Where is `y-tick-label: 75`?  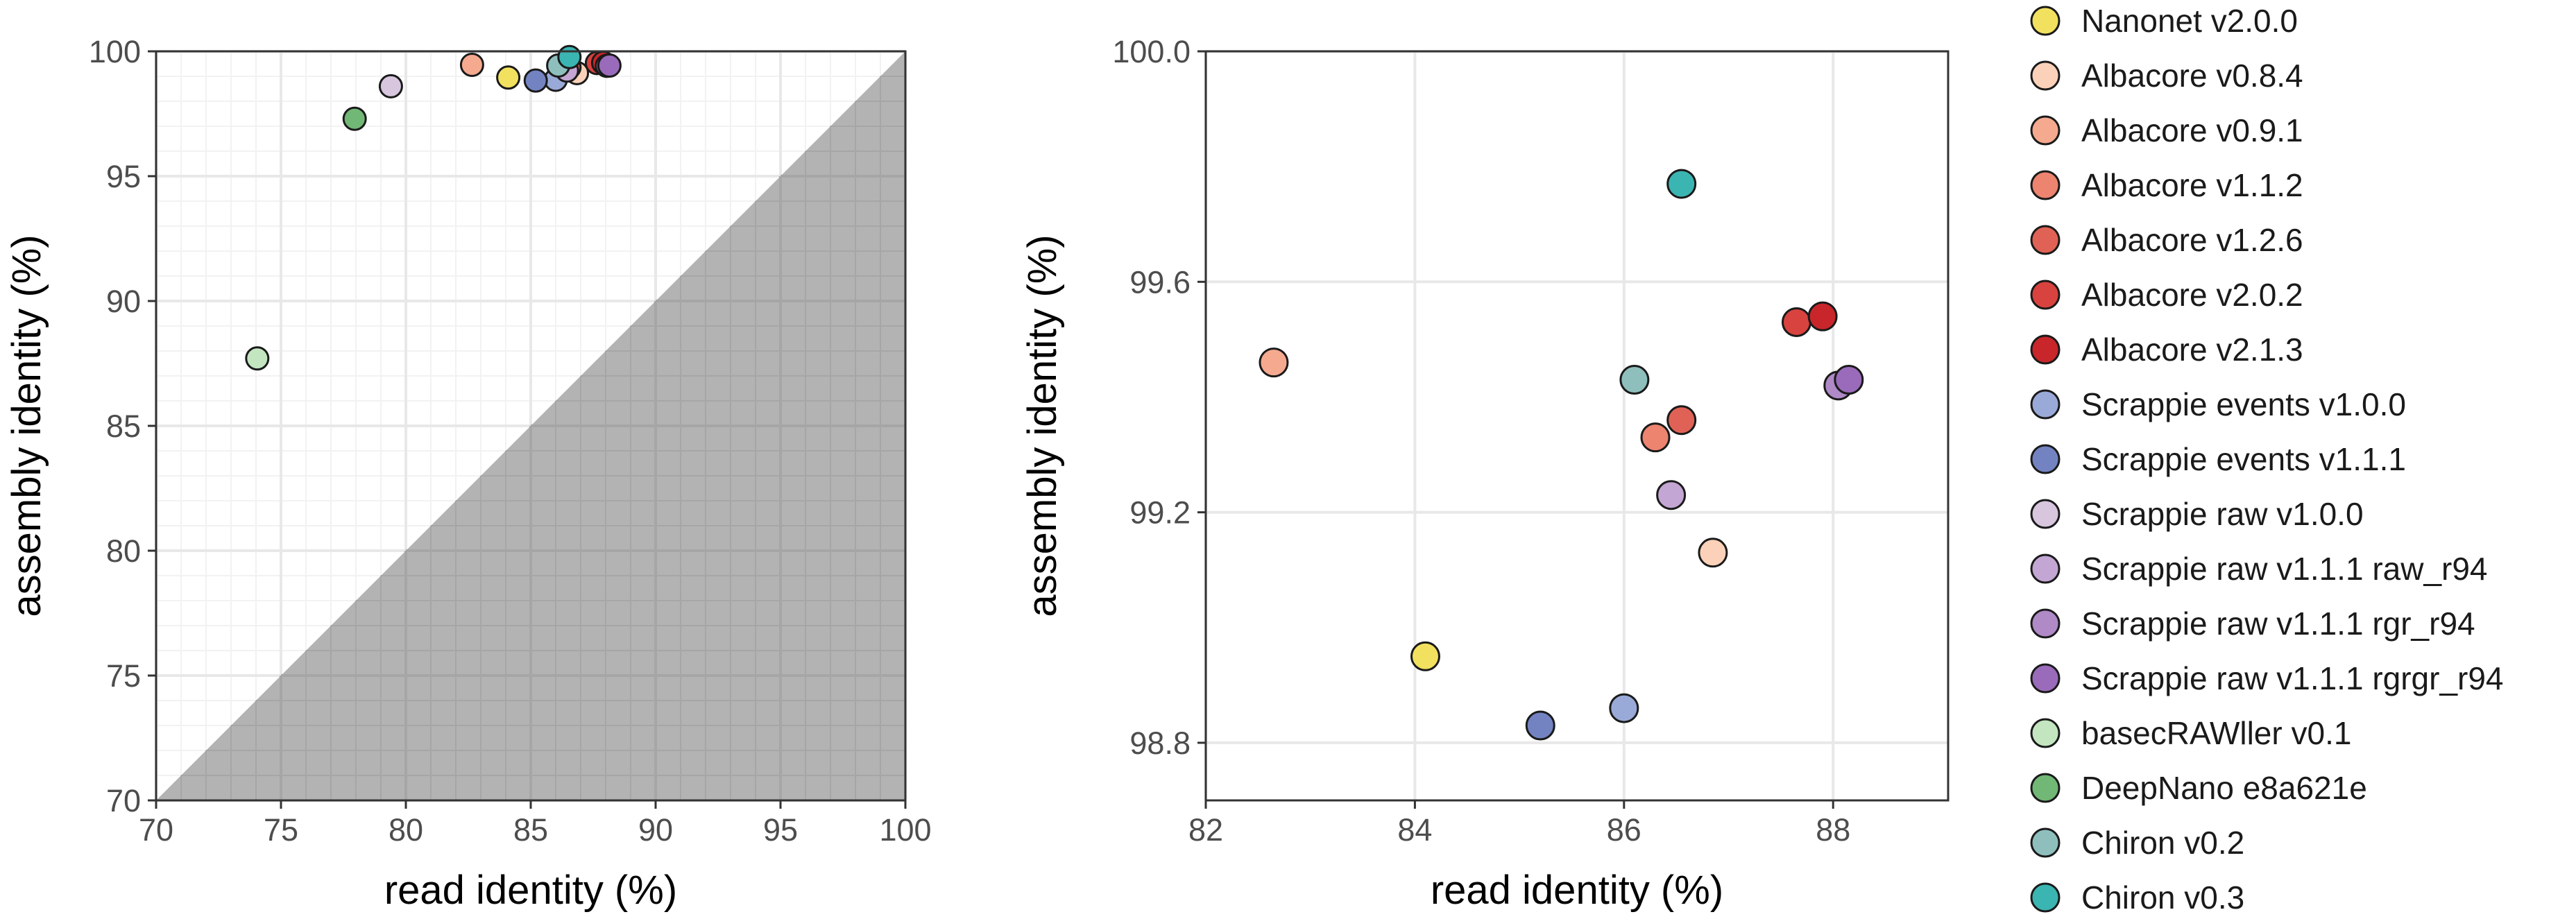
y-tick-label: 75 is located at coordinates (123, 676).